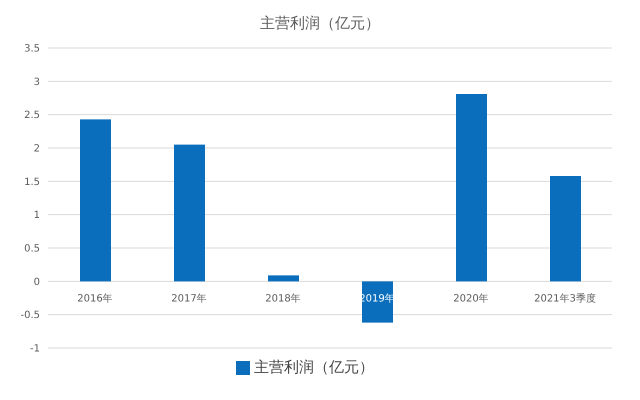 This screenshot has width=640, height=400. Describe the element at coordinates (314, 367) in the screenshot. I see `legend-label: 主营利润（亿元）` at that location.